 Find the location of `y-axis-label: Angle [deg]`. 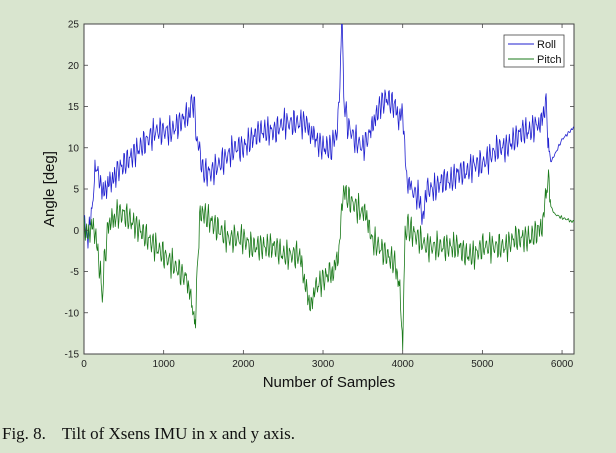

y-axis-label: Angle [deg] is located at coordinates (49, 189).